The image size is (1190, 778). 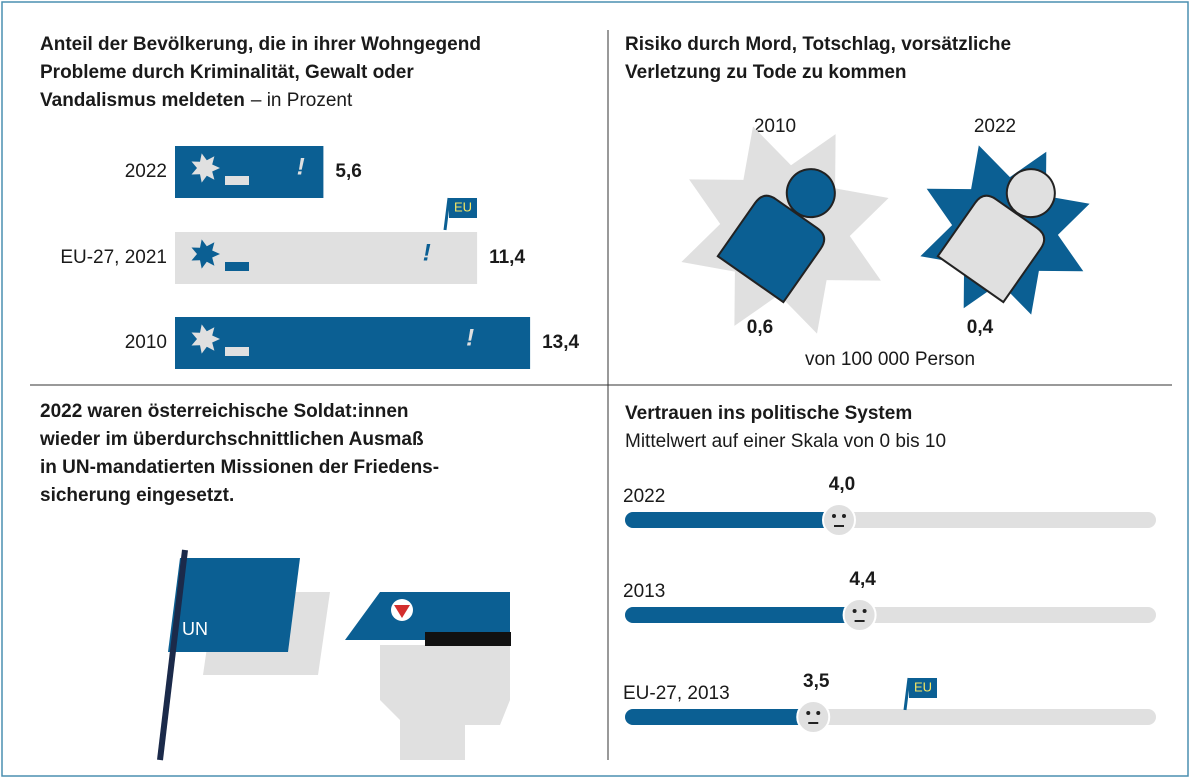 I want to click on category-label: EU-27, 2021, so click(x=113, y=257).